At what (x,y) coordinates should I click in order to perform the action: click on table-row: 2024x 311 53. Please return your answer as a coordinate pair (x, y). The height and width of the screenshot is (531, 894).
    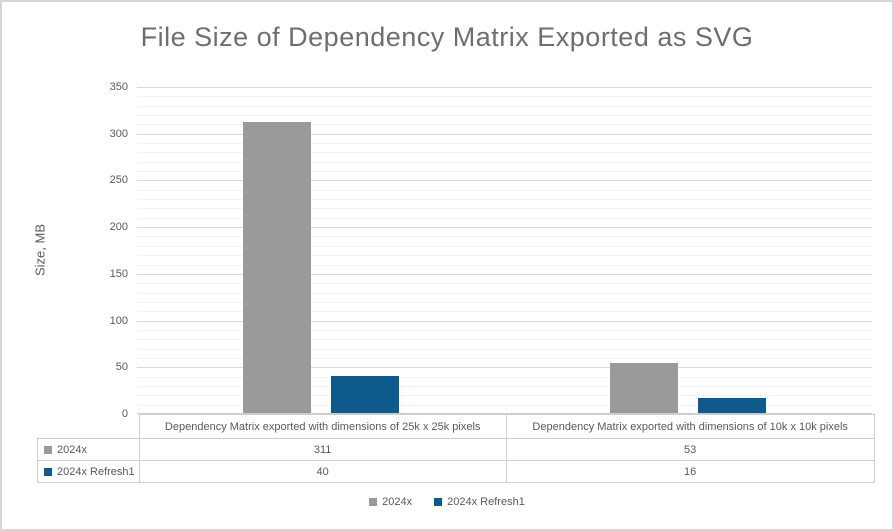
    Looking at the image, I should click on (456, 449).